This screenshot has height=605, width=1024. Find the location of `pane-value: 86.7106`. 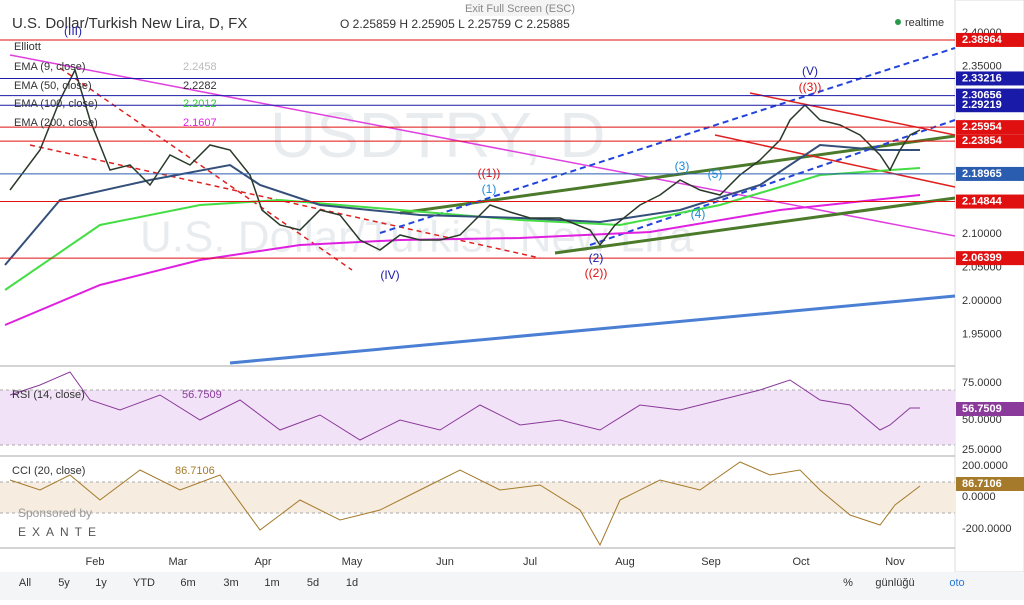

pane-value: 86.7106 is located at coordinates (195, 471).